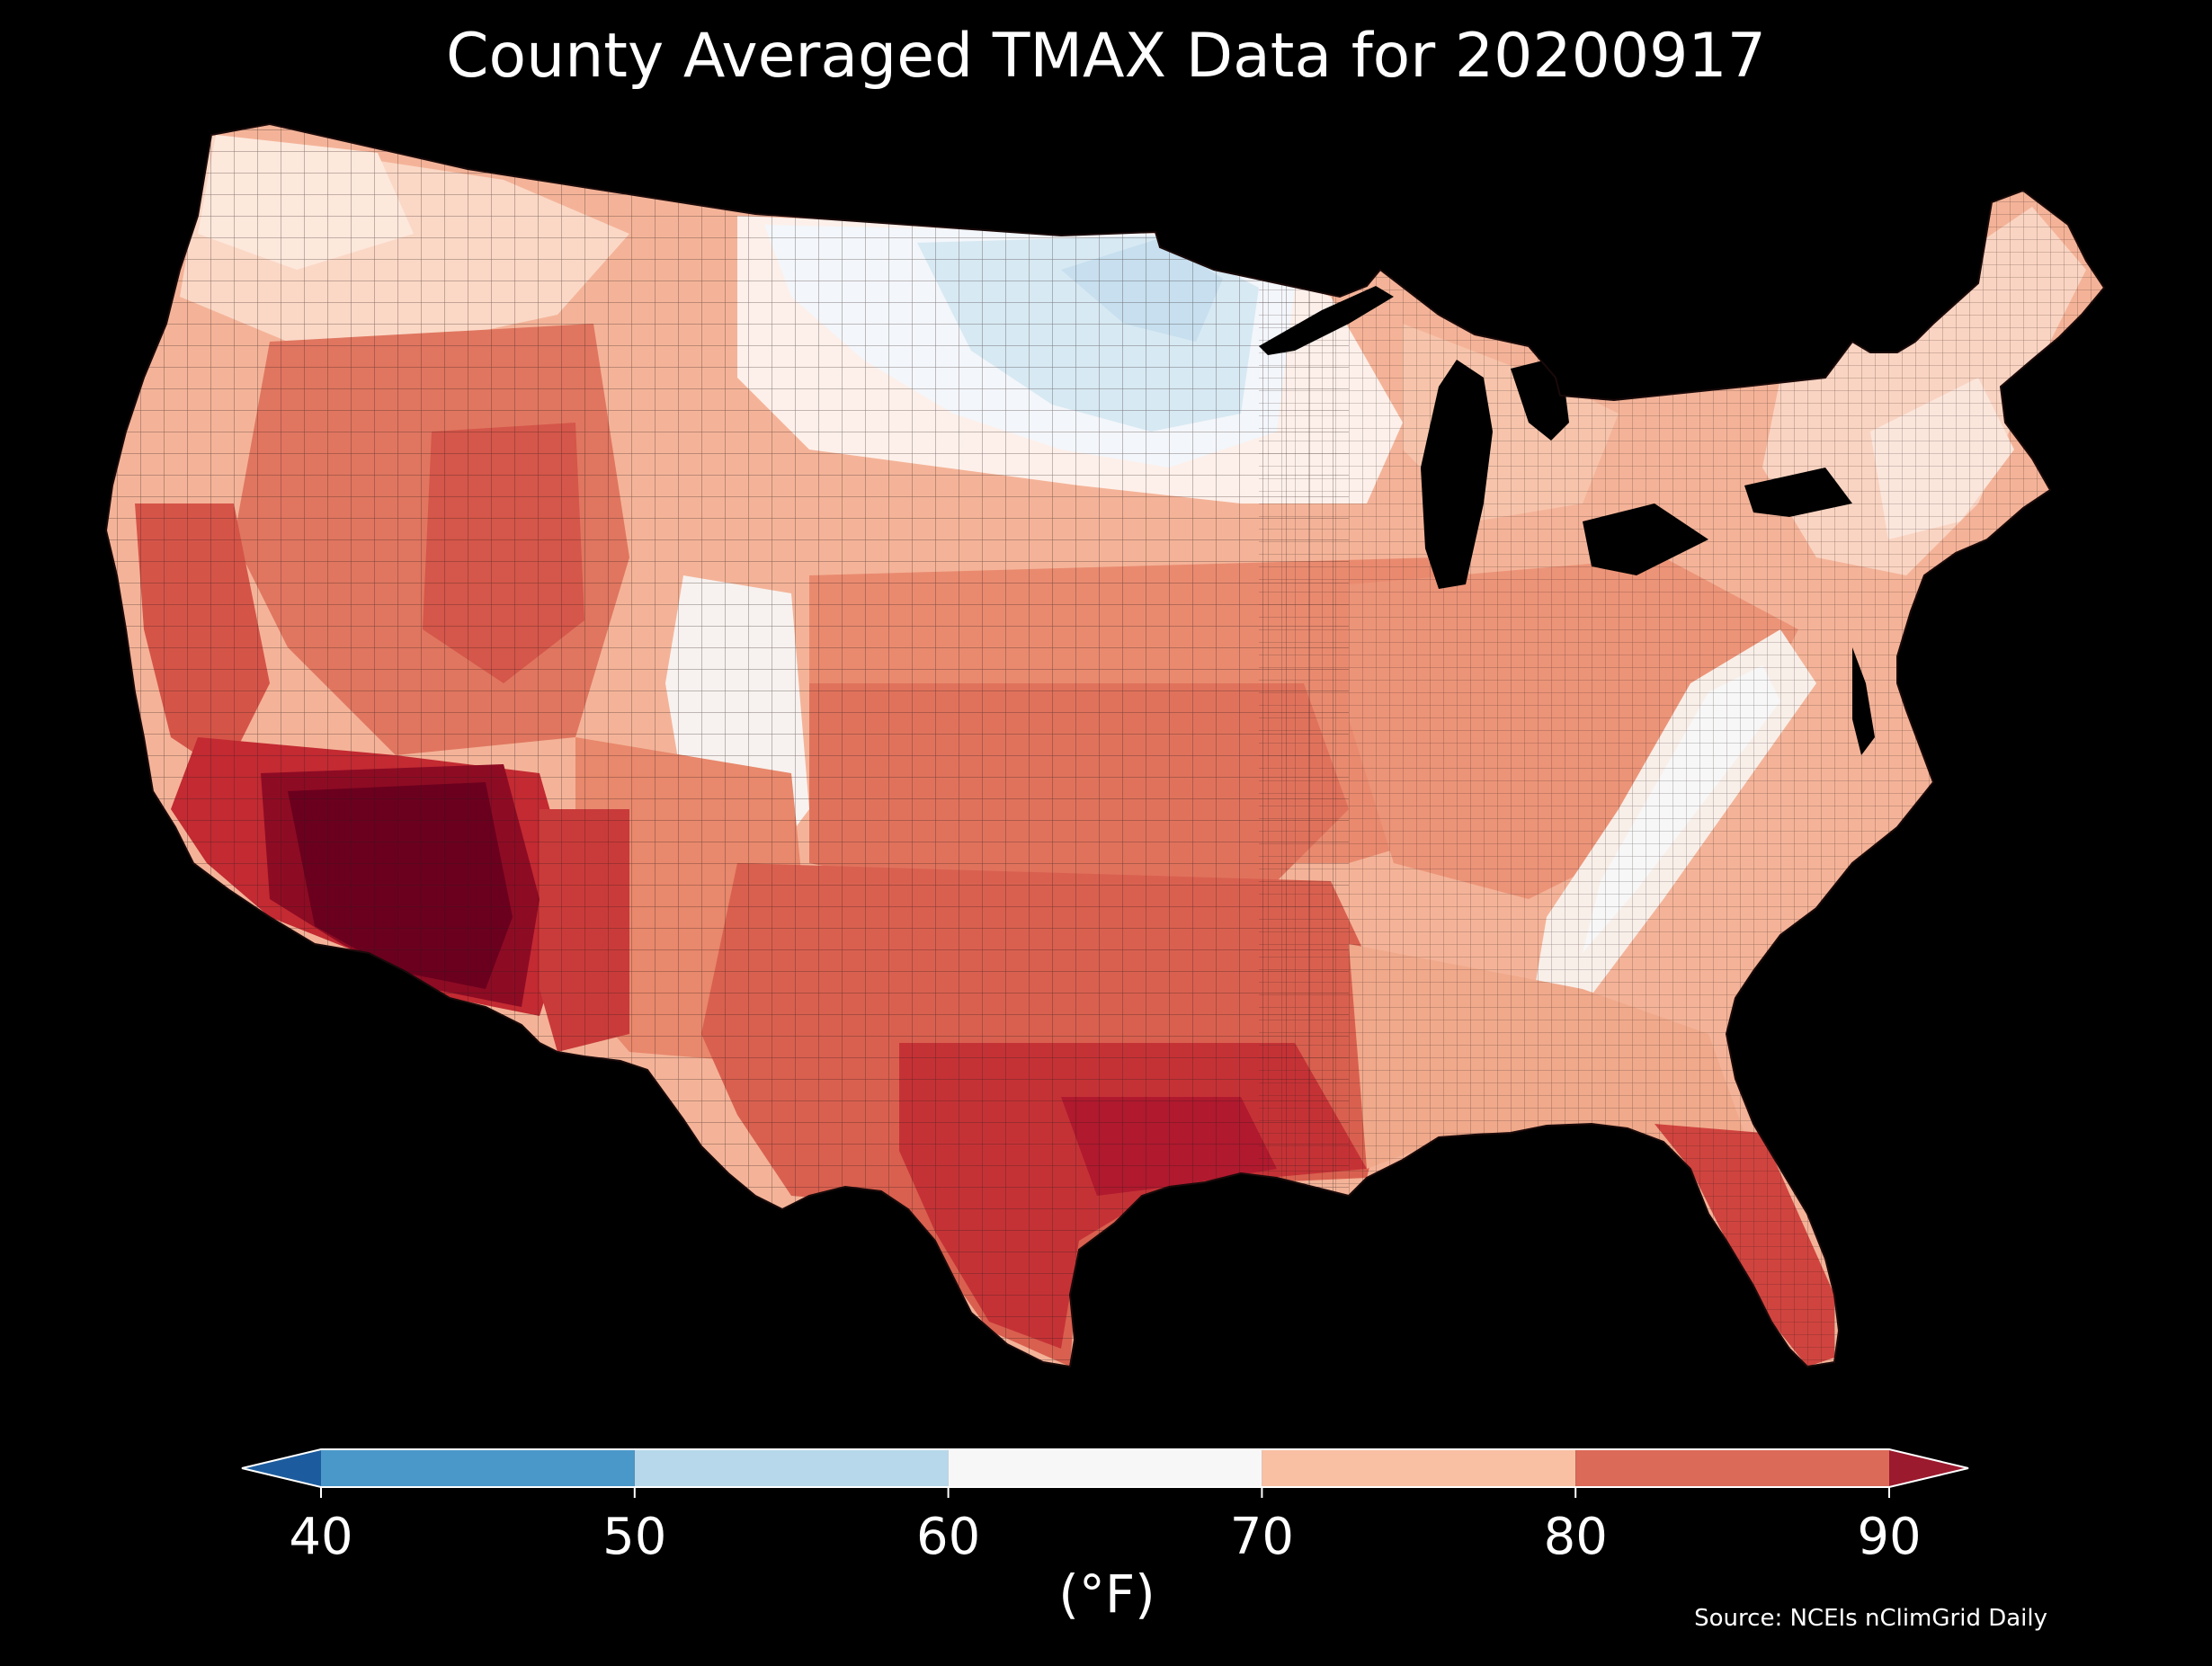  Describe the element at coordinates (1889, 1537) in the screenshot. I see `colorbar-tick-label: 90` at that location.